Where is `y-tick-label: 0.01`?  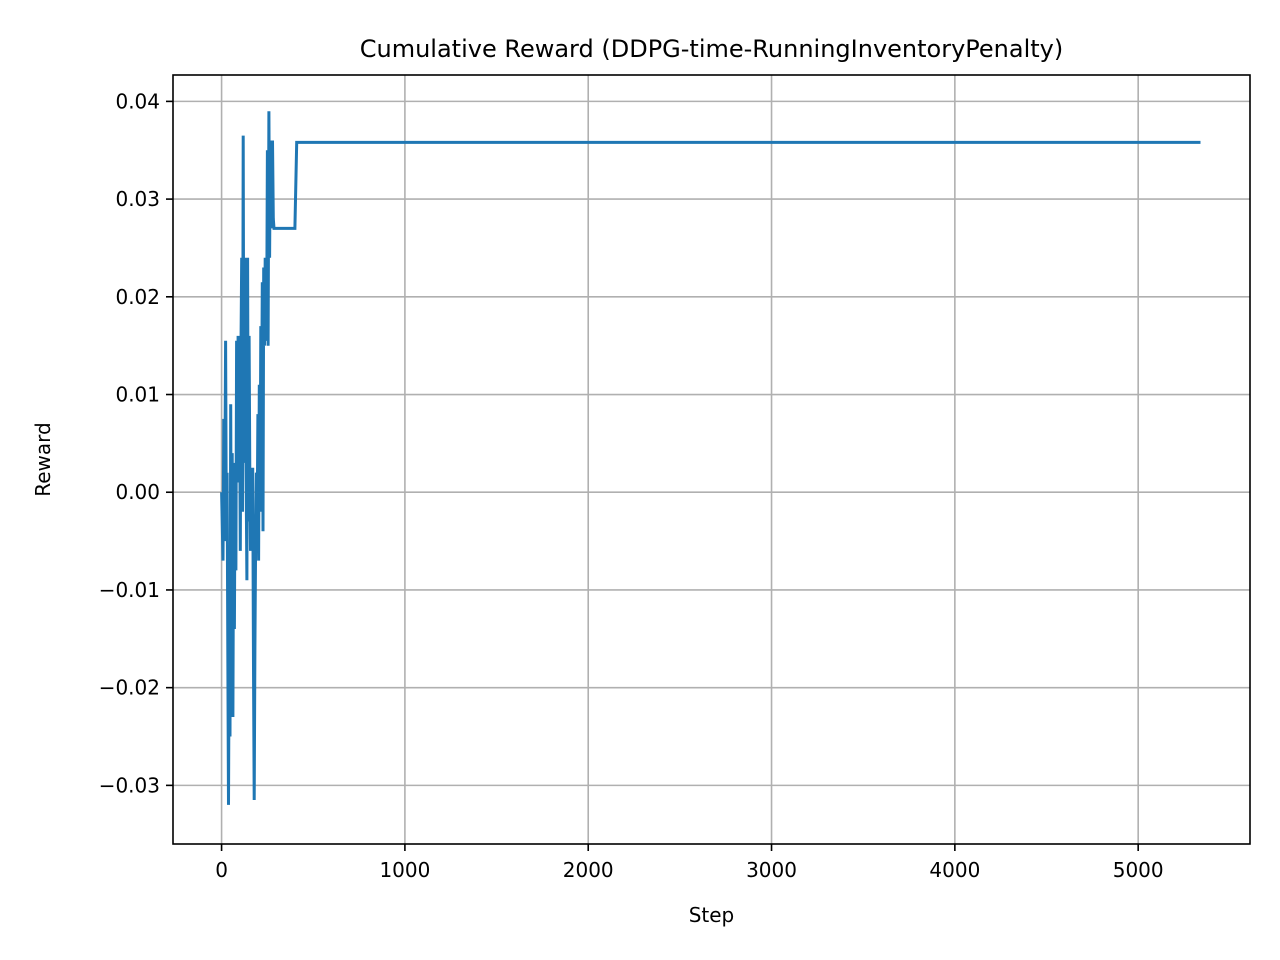
y-tick-label: 0.01 is located at coordinates (137, 395).